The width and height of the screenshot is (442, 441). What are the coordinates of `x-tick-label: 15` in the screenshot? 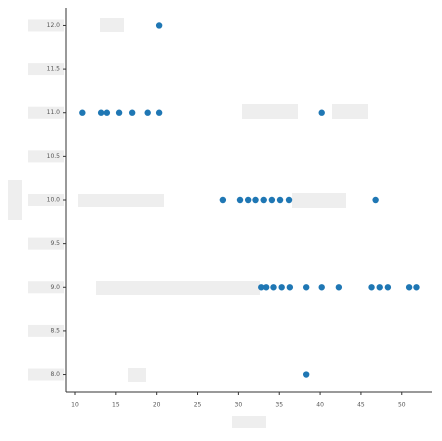 It's located at (116, 405).